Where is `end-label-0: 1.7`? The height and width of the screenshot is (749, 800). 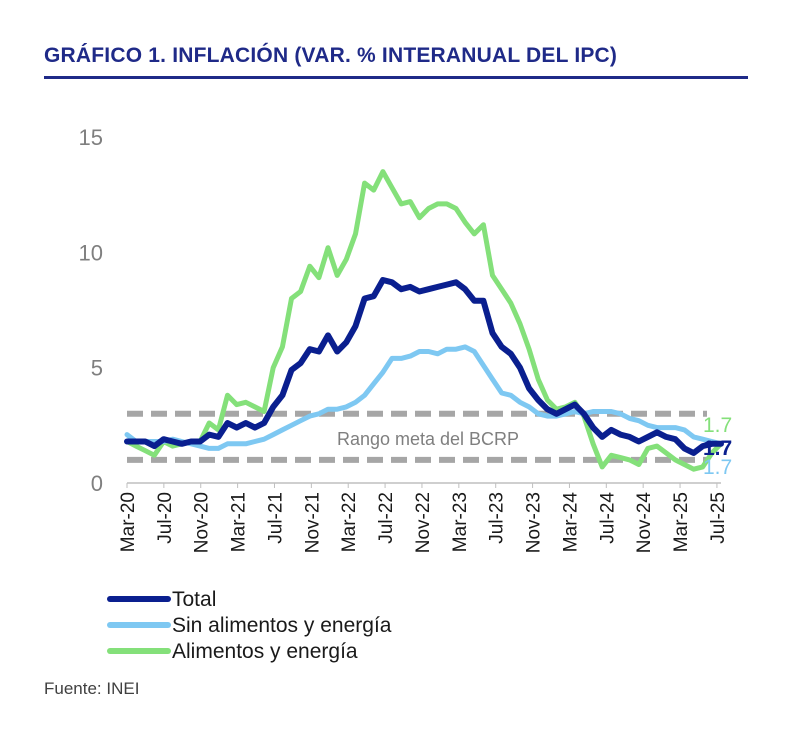
end-label-0: 1.7 is located at coordinates (717, 448).